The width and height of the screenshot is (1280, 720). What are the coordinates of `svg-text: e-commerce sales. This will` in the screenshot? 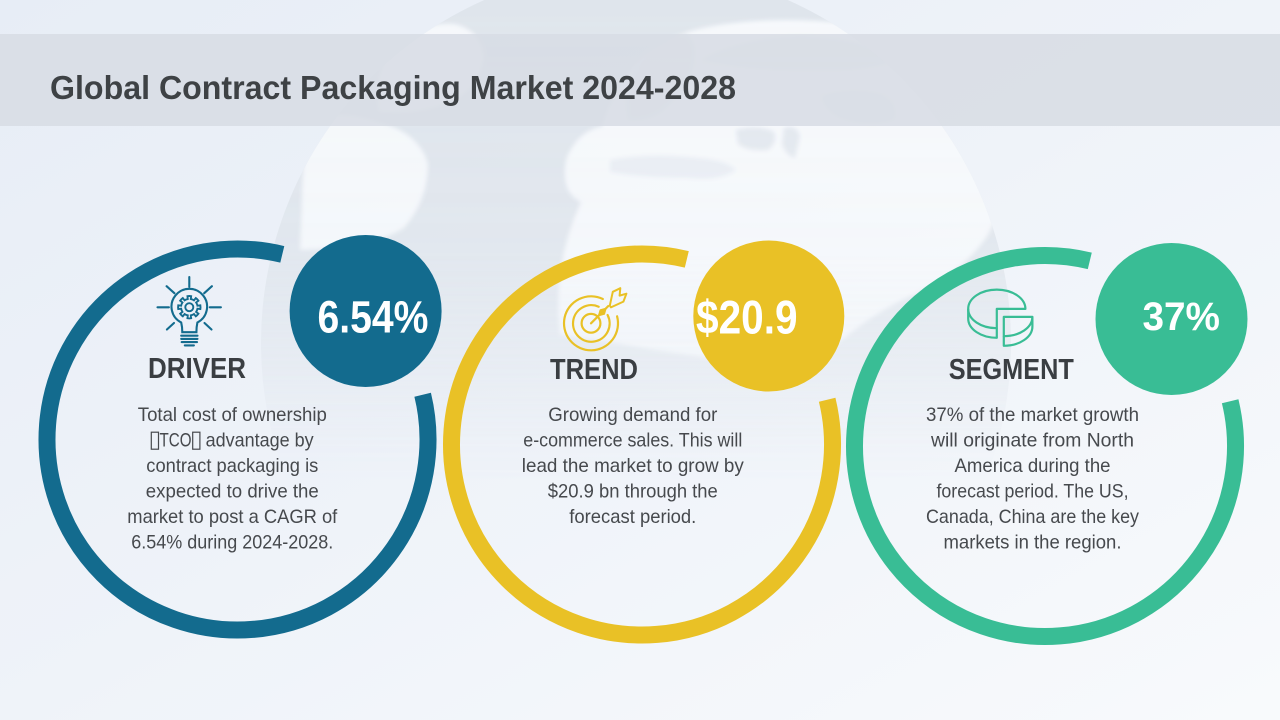 It's located at (632, 441).